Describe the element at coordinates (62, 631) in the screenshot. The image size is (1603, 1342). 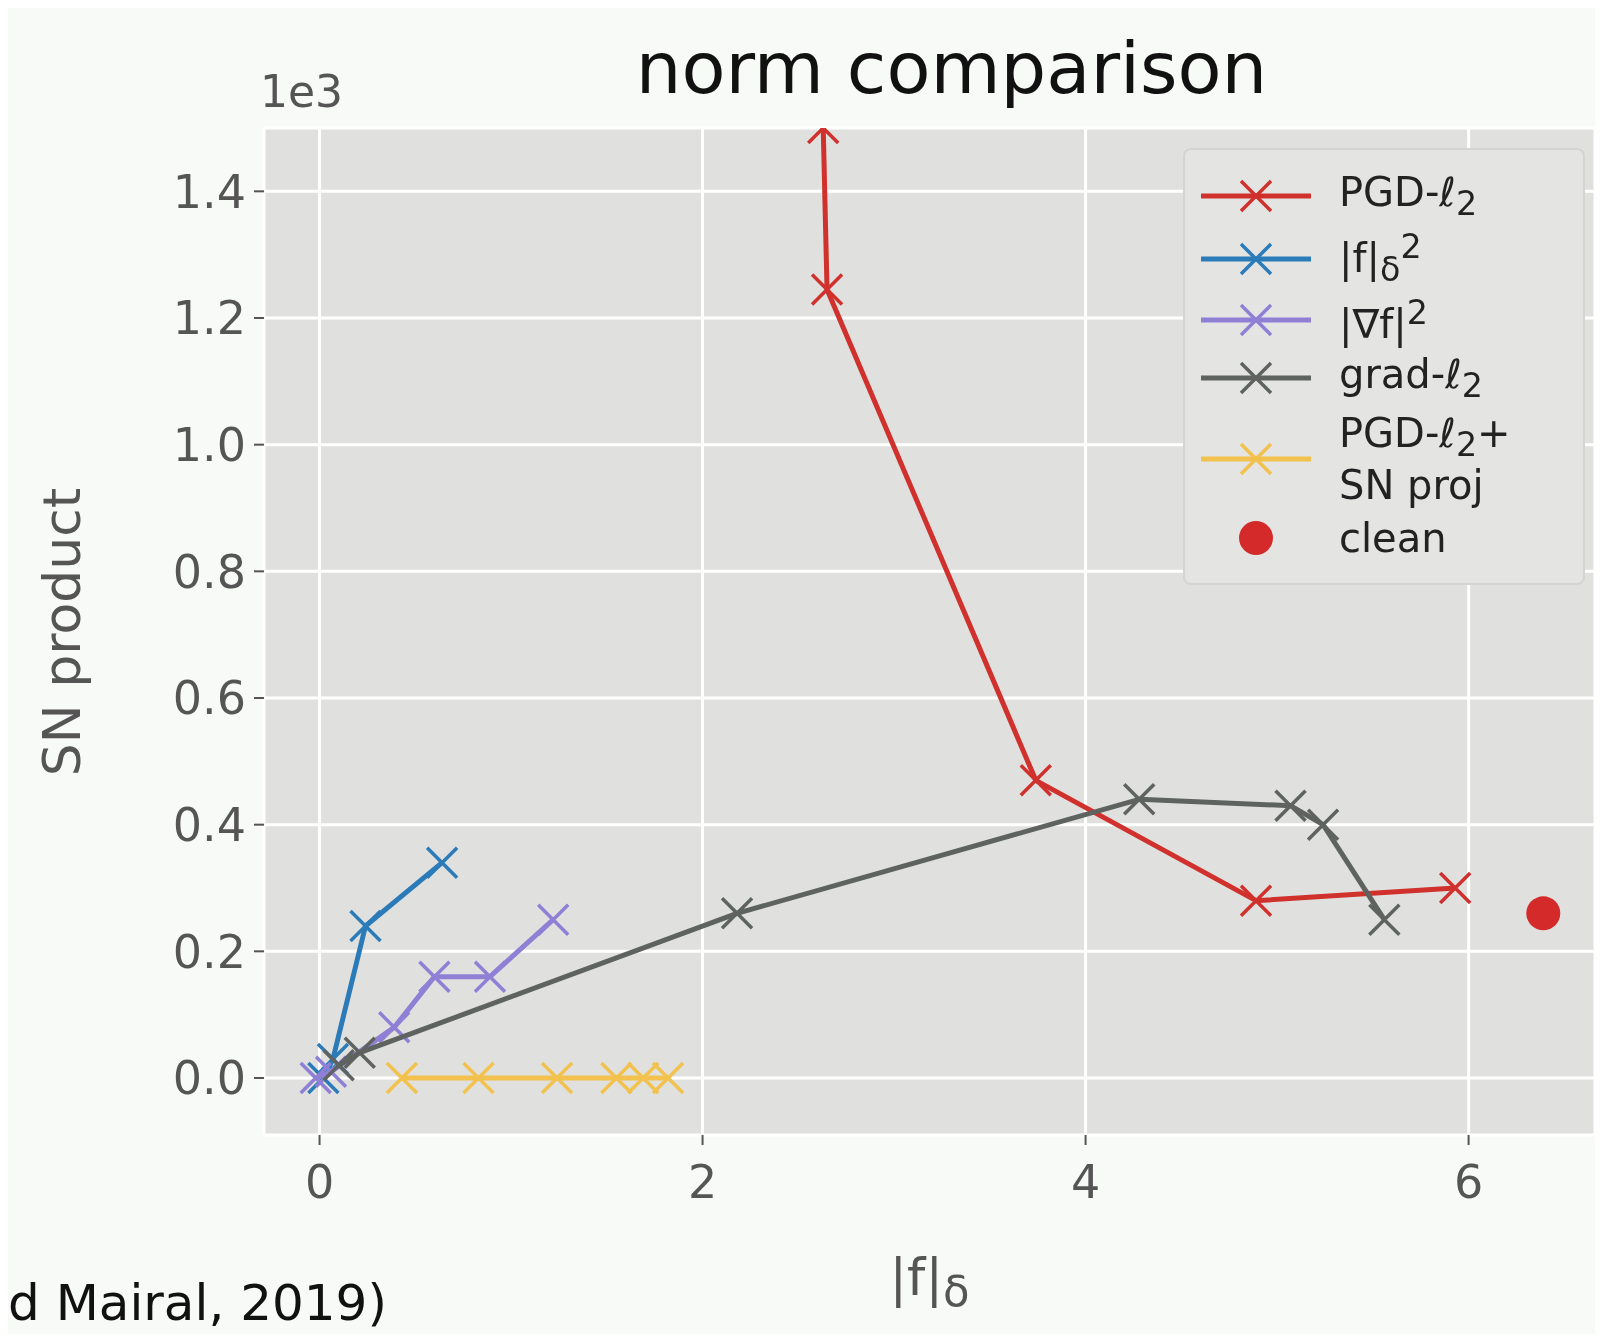
I see `y-axis-title: SN product` at that location.